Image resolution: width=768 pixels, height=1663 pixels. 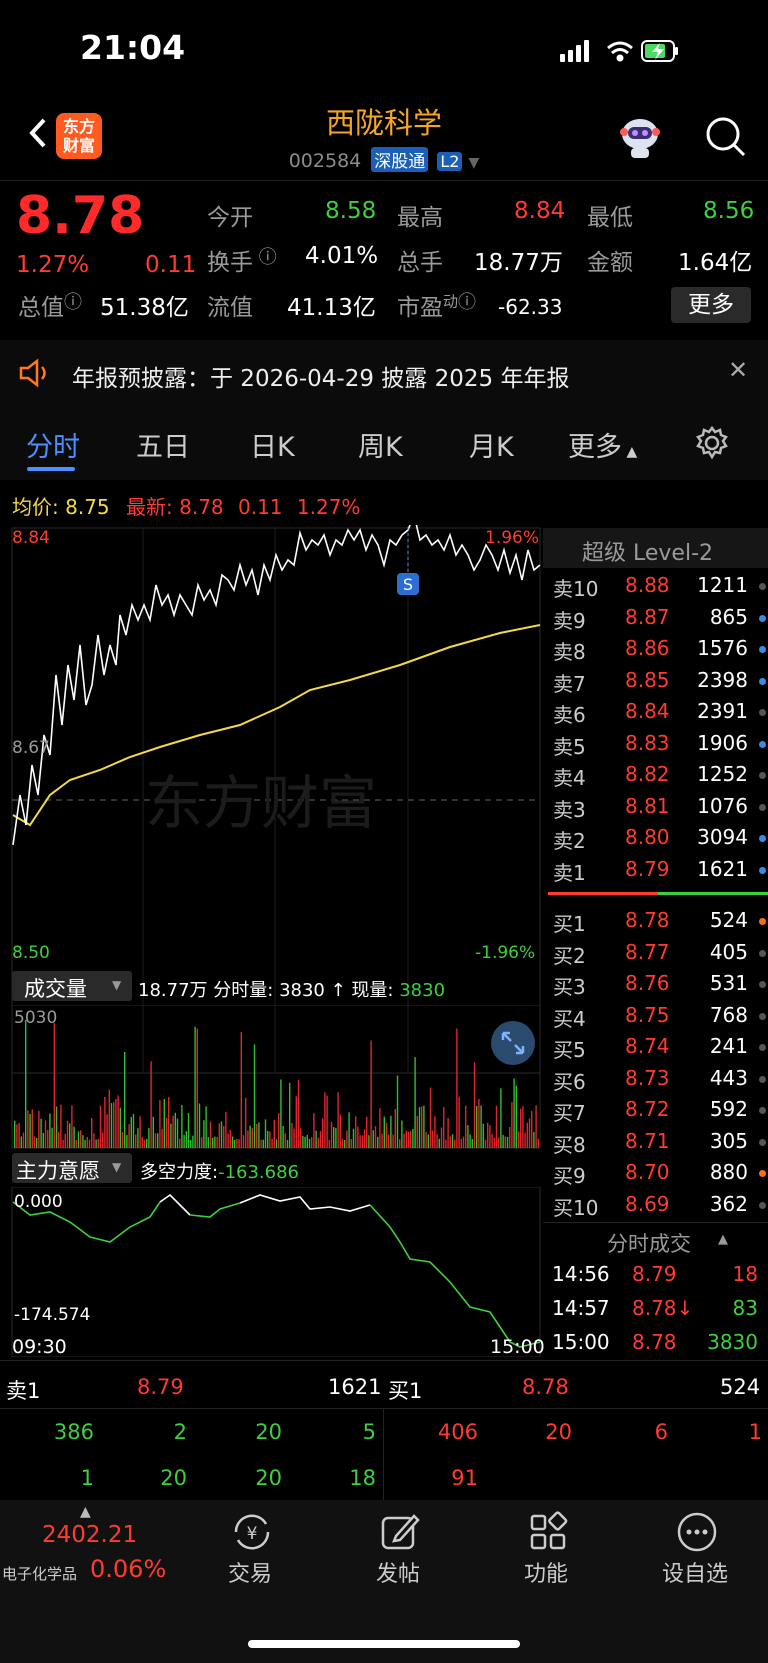 What do you see at coordinates (384, 159) in the screenshot?
I see `stock-code-row: 002584 深股通 L2 ▼` at bounding box center [384, 159].